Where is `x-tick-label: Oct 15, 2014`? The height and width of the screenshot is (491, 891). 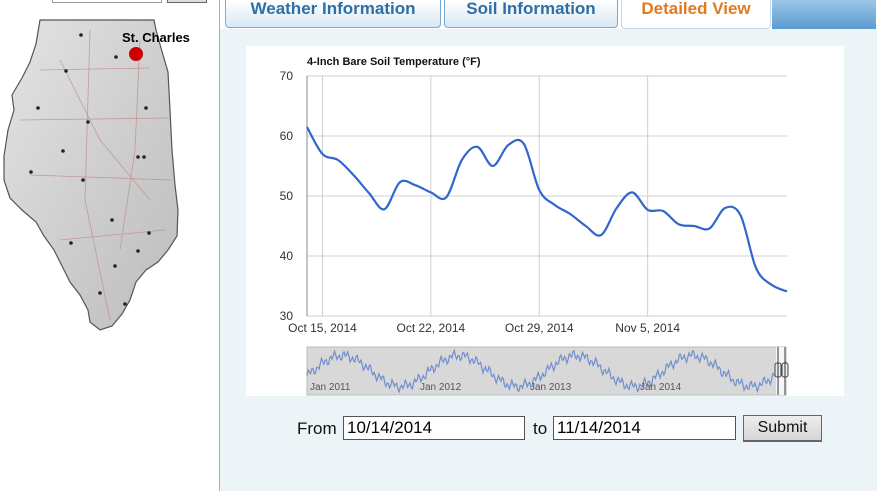
x-tick-label: Oct 15, 2014 is located at coordinates (322, 328).